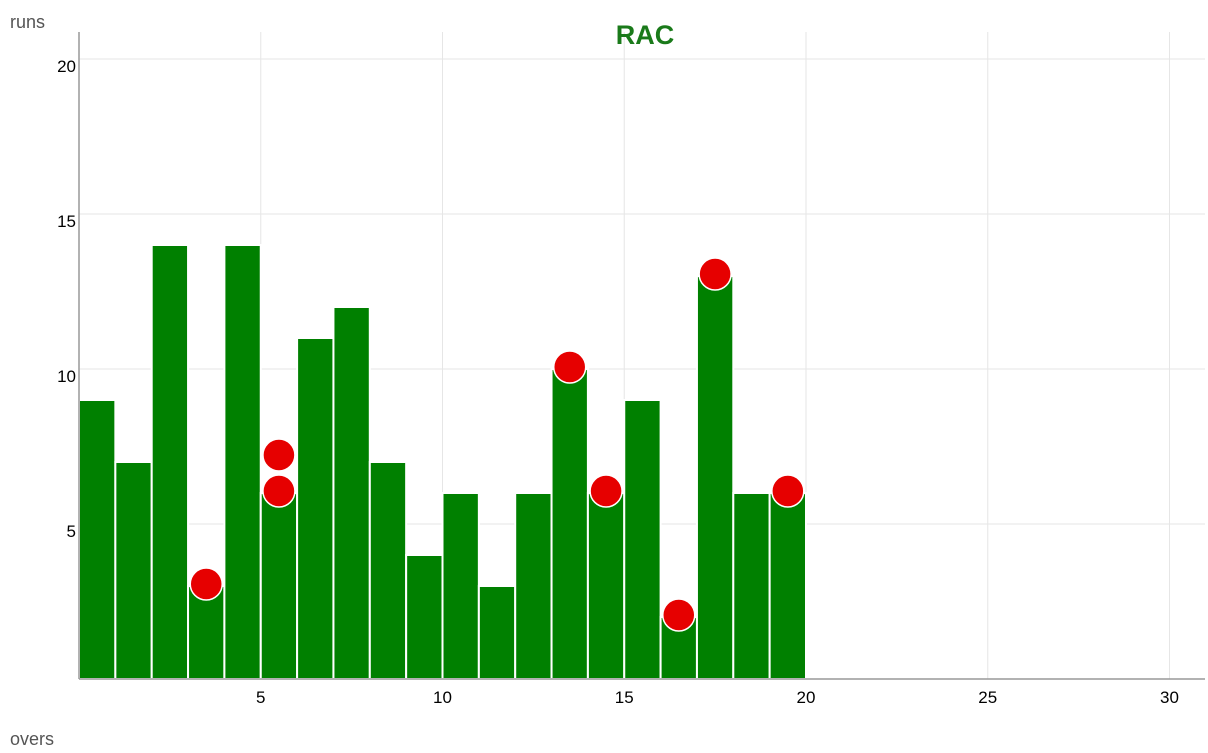 The width and height of the screenshot is (1208, 753). I want to click on x-tick-label: 30, so click(1169, 697).